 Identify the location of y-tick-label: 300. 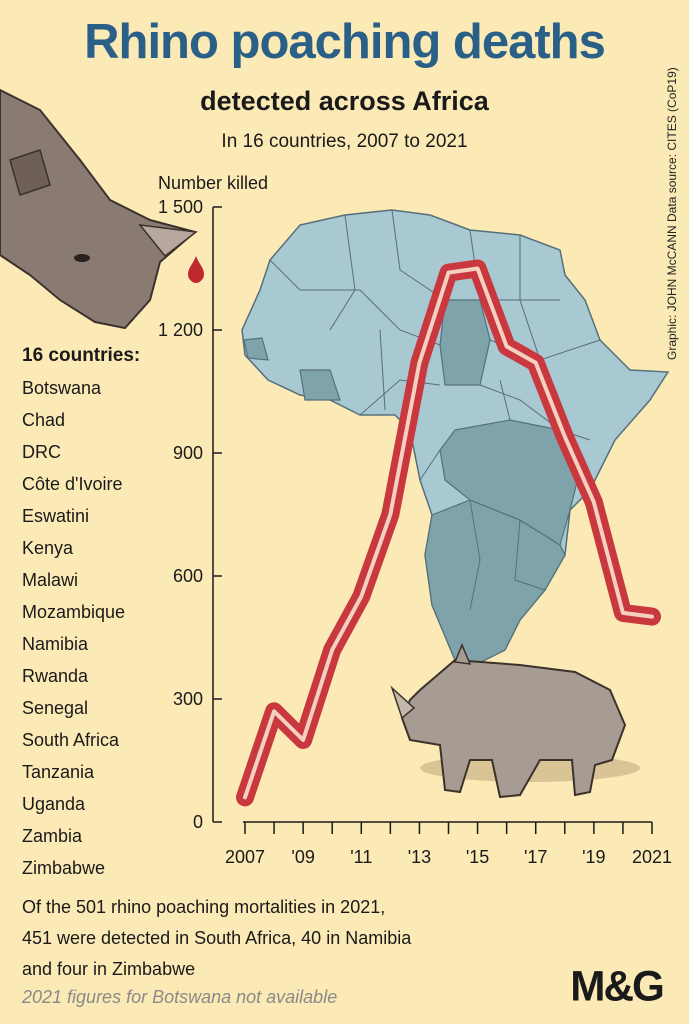
(188, 699).